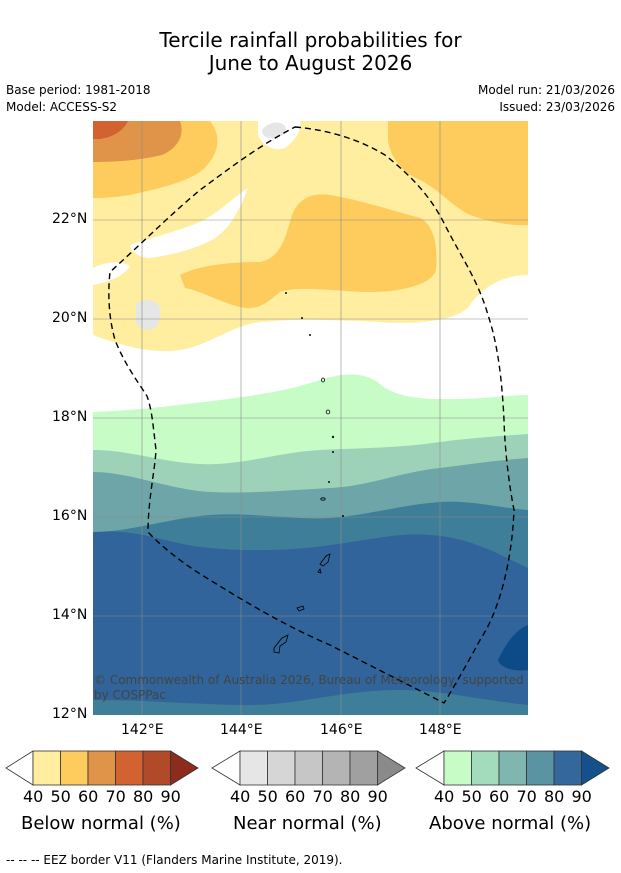 This screenshot has width=621, height=873. I want to click on colorbar-above-tick-90: 90, so click(581, 796).